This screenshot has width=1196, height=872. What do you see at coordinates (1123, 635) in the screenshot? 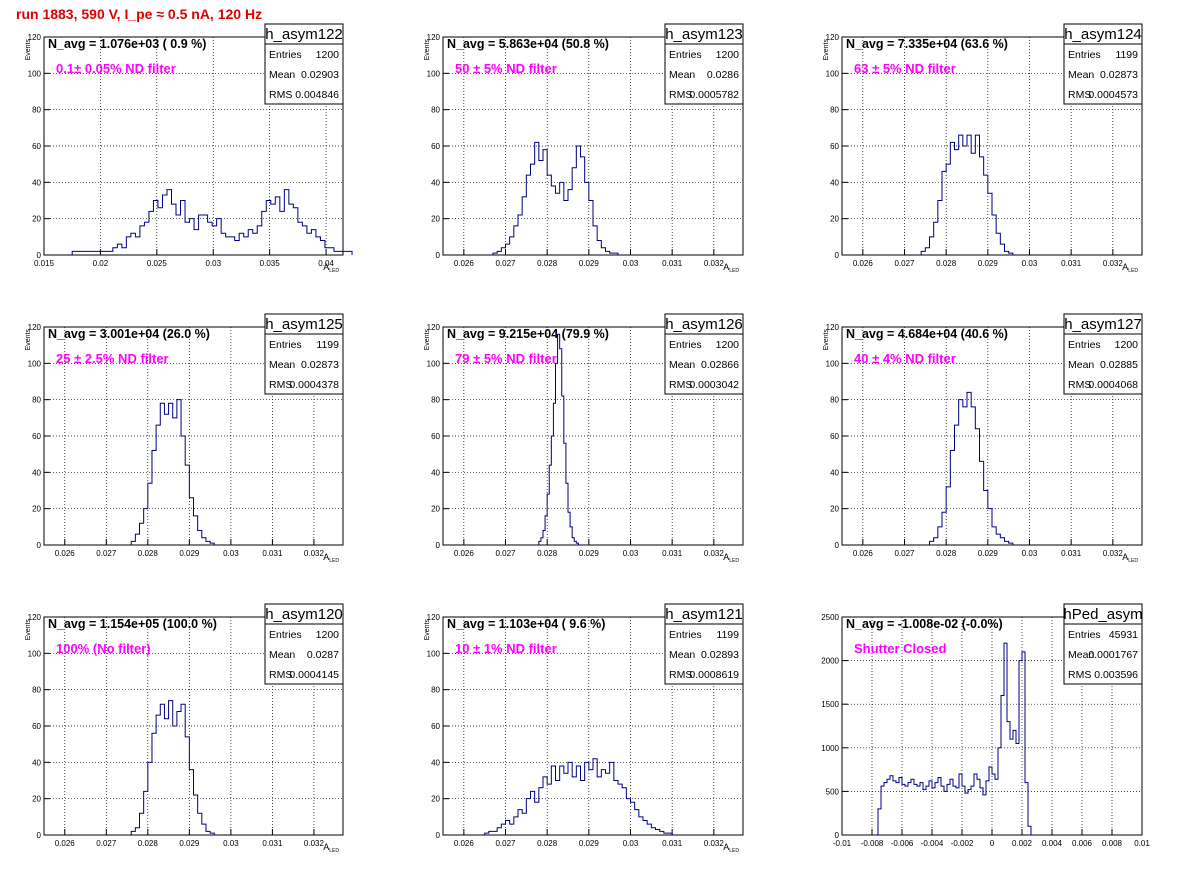
I see `stats-value: 45931` at bounding box center [1123, 635].